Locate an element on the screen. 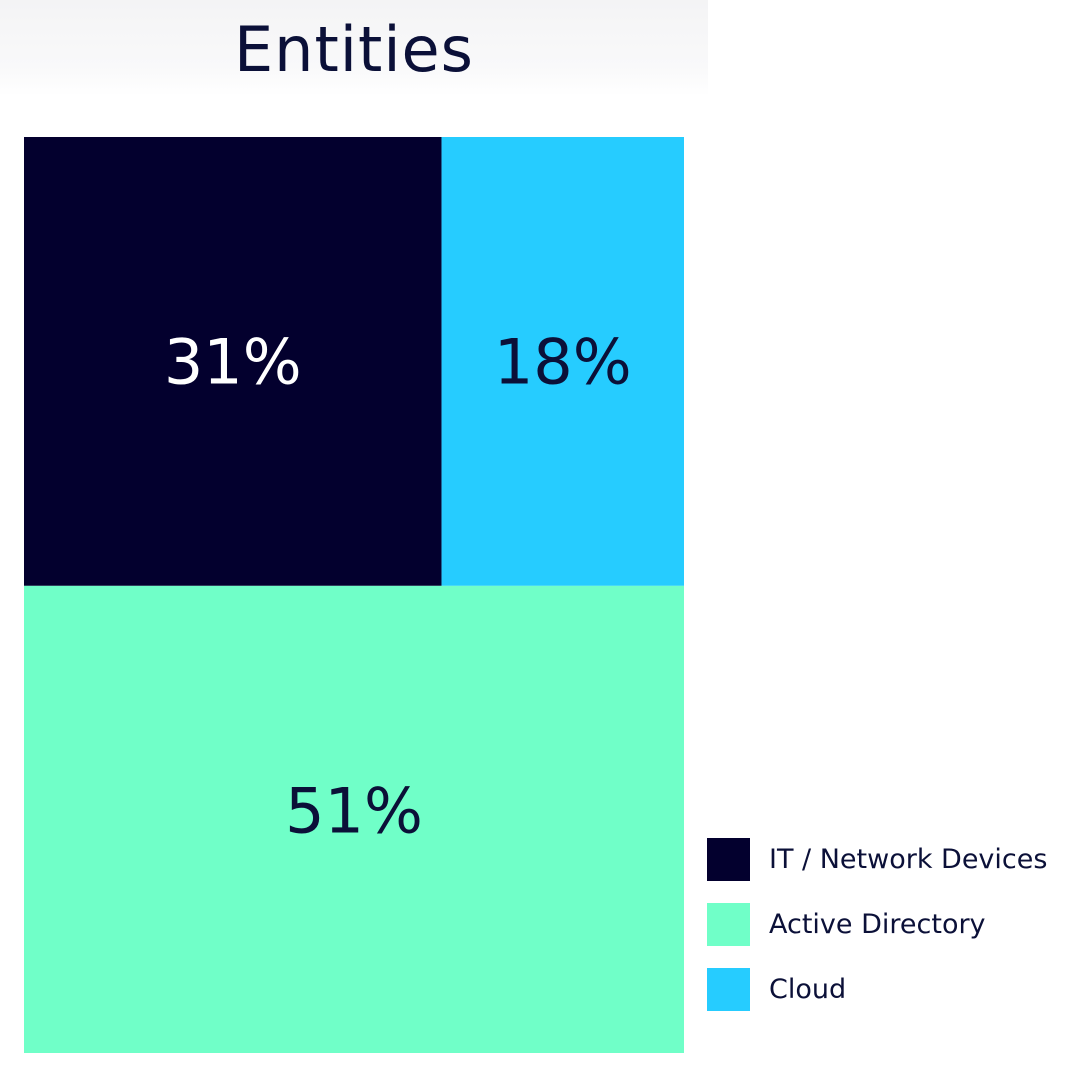 The width and height of the screenshot is (1080, 1080). legend-label: IT / Network Devices is located at coordinates (908, 859).